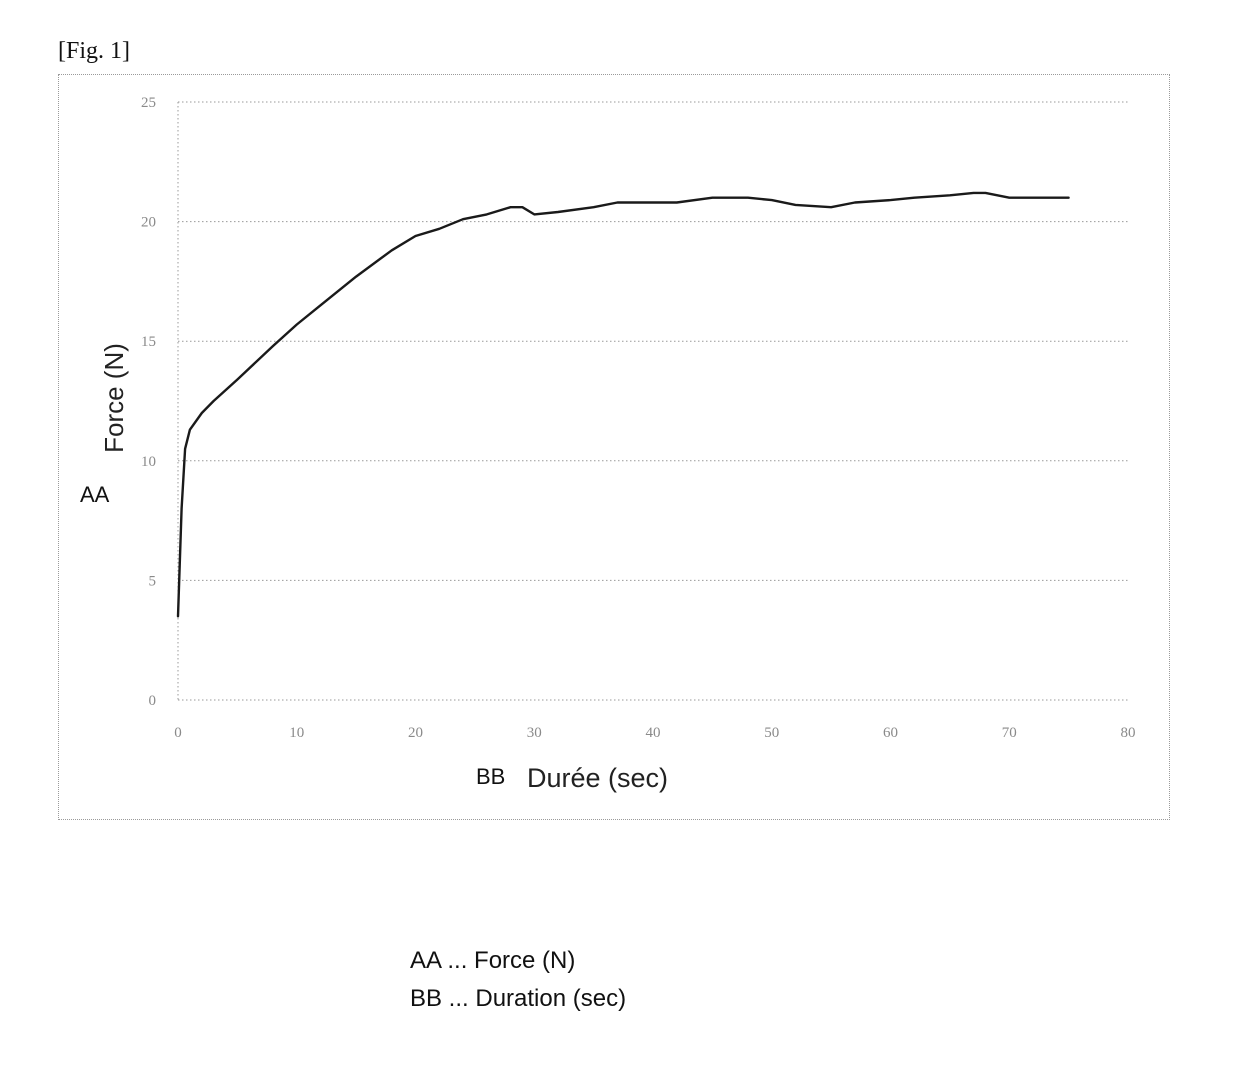 Image resolution: width=1251 pixels, height=1075 pixels. What do you see at coordinates (148, 223) in the screenshot?
I see `y-tick-20: 20` at bounding box center [148, 223].